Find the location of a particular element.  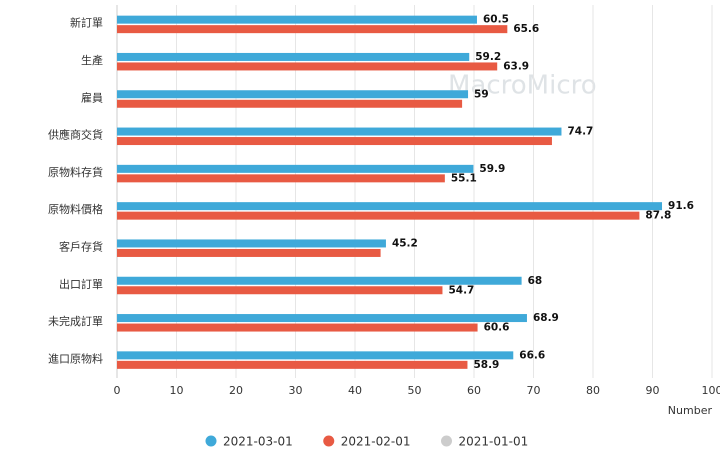

value-label: 65.6 is located at coordinates (526, 29).